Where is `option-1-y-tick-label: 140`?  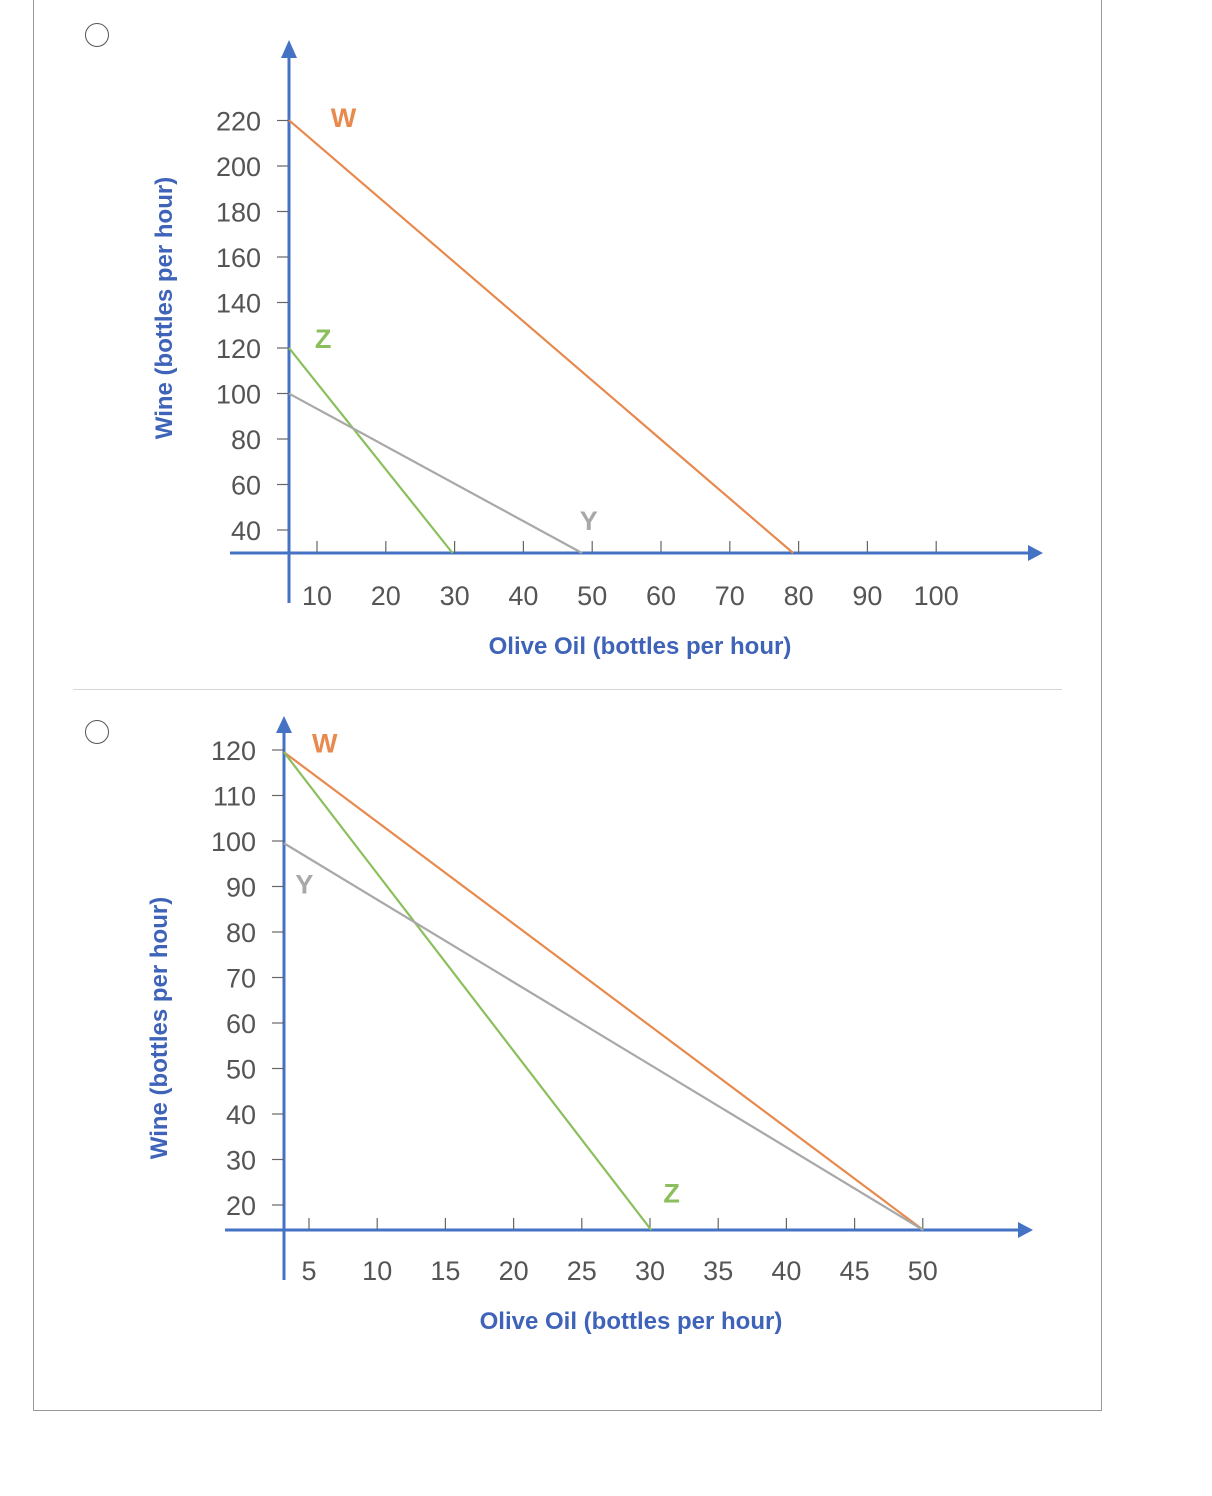
option-1-y-tick-label: 140 is located at coordinates (238, 304).